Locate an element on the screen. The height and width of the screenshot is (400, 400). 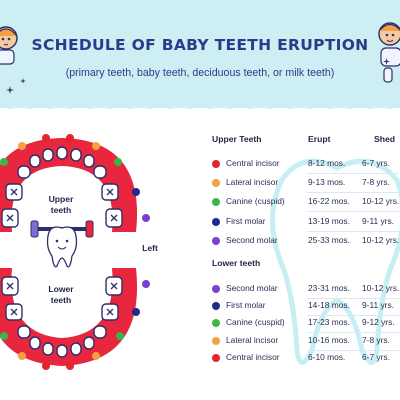
table-row: Lateral incisor 9-13 mos. 7-8 yrs. is located at coordinates (306, 184).